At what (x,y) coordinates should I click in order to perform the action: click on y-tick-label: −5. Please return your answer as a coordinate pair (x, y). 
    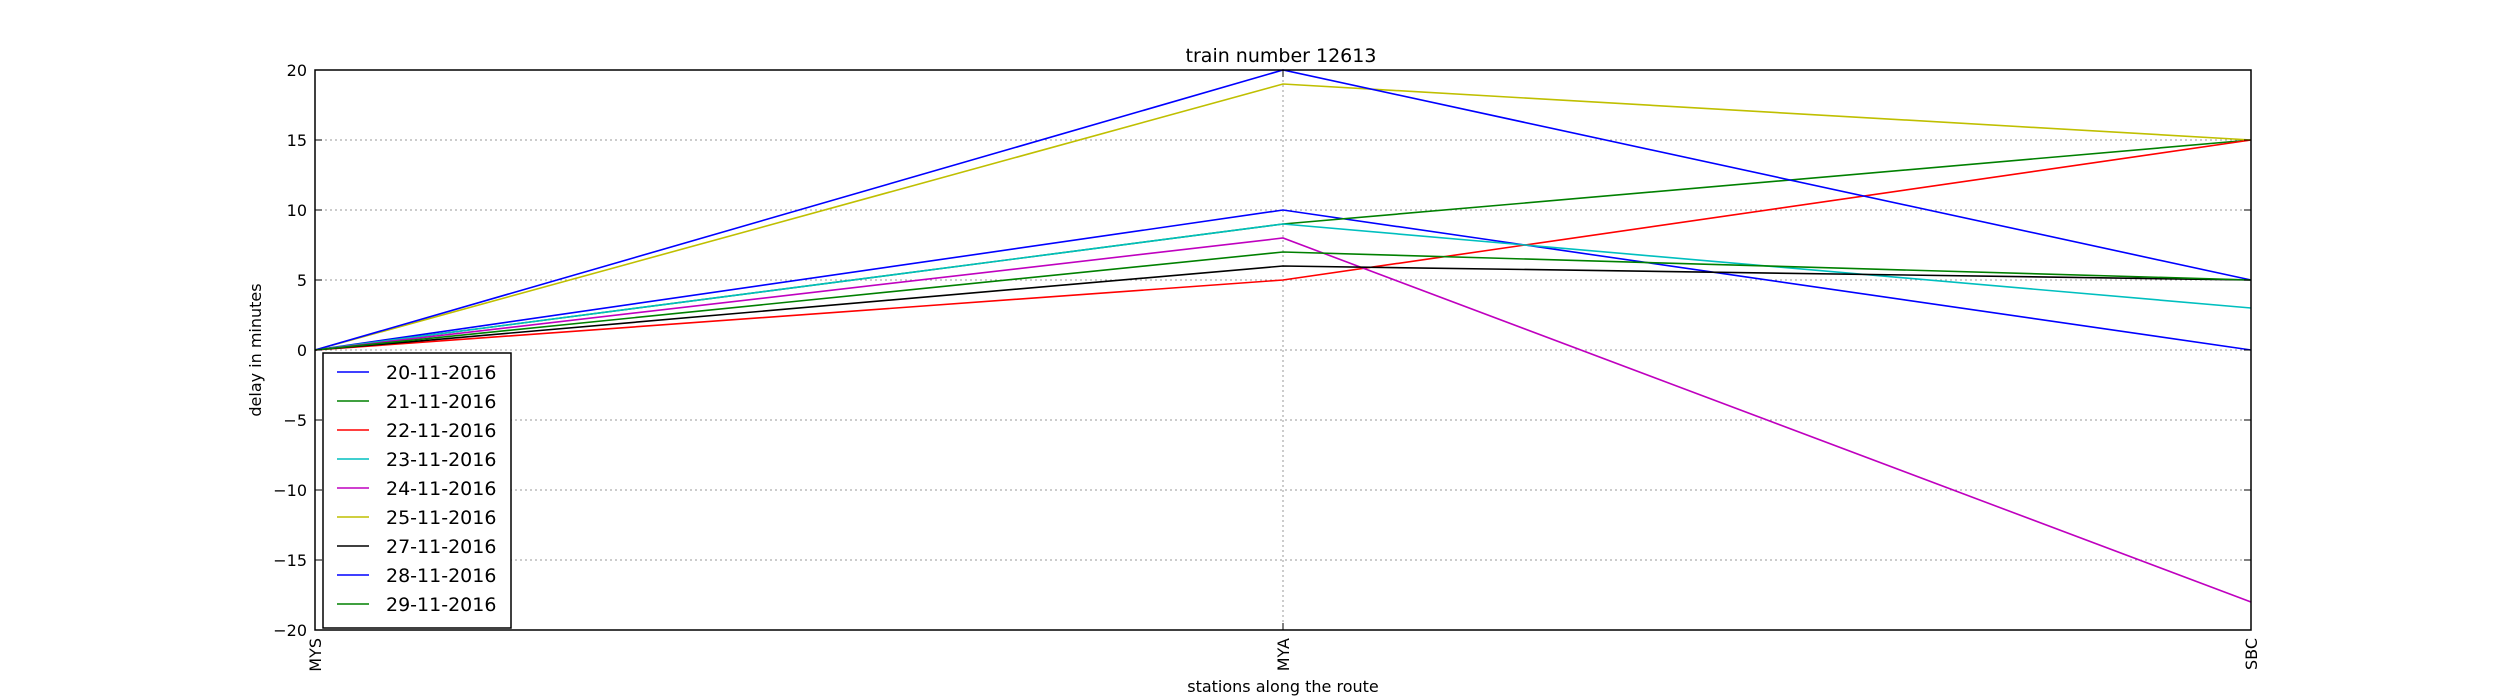
    Looking at the image, I should click on (295, 420).